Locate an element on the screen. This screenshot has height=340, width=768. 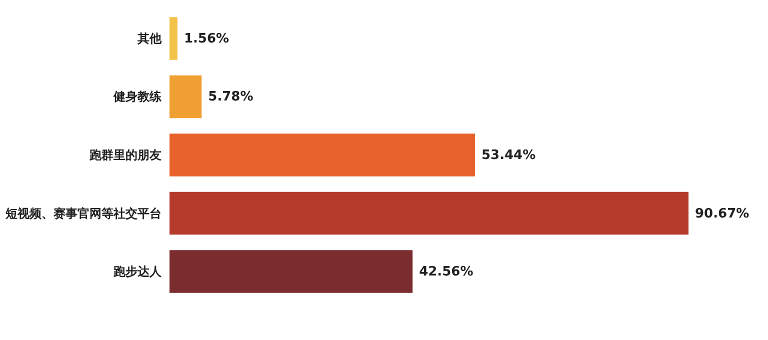
y-tick-label: 其他 is located at coordinates (149, 38).